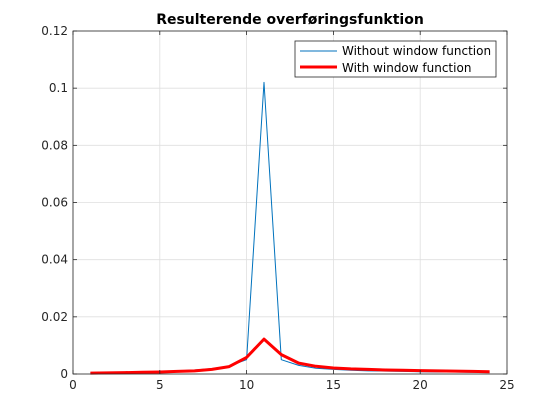 This screenshot has width=560, height=420. Describe the element at coordinates (246, 385) in the screenshot. I see `x-tick-label: 10` at that location.